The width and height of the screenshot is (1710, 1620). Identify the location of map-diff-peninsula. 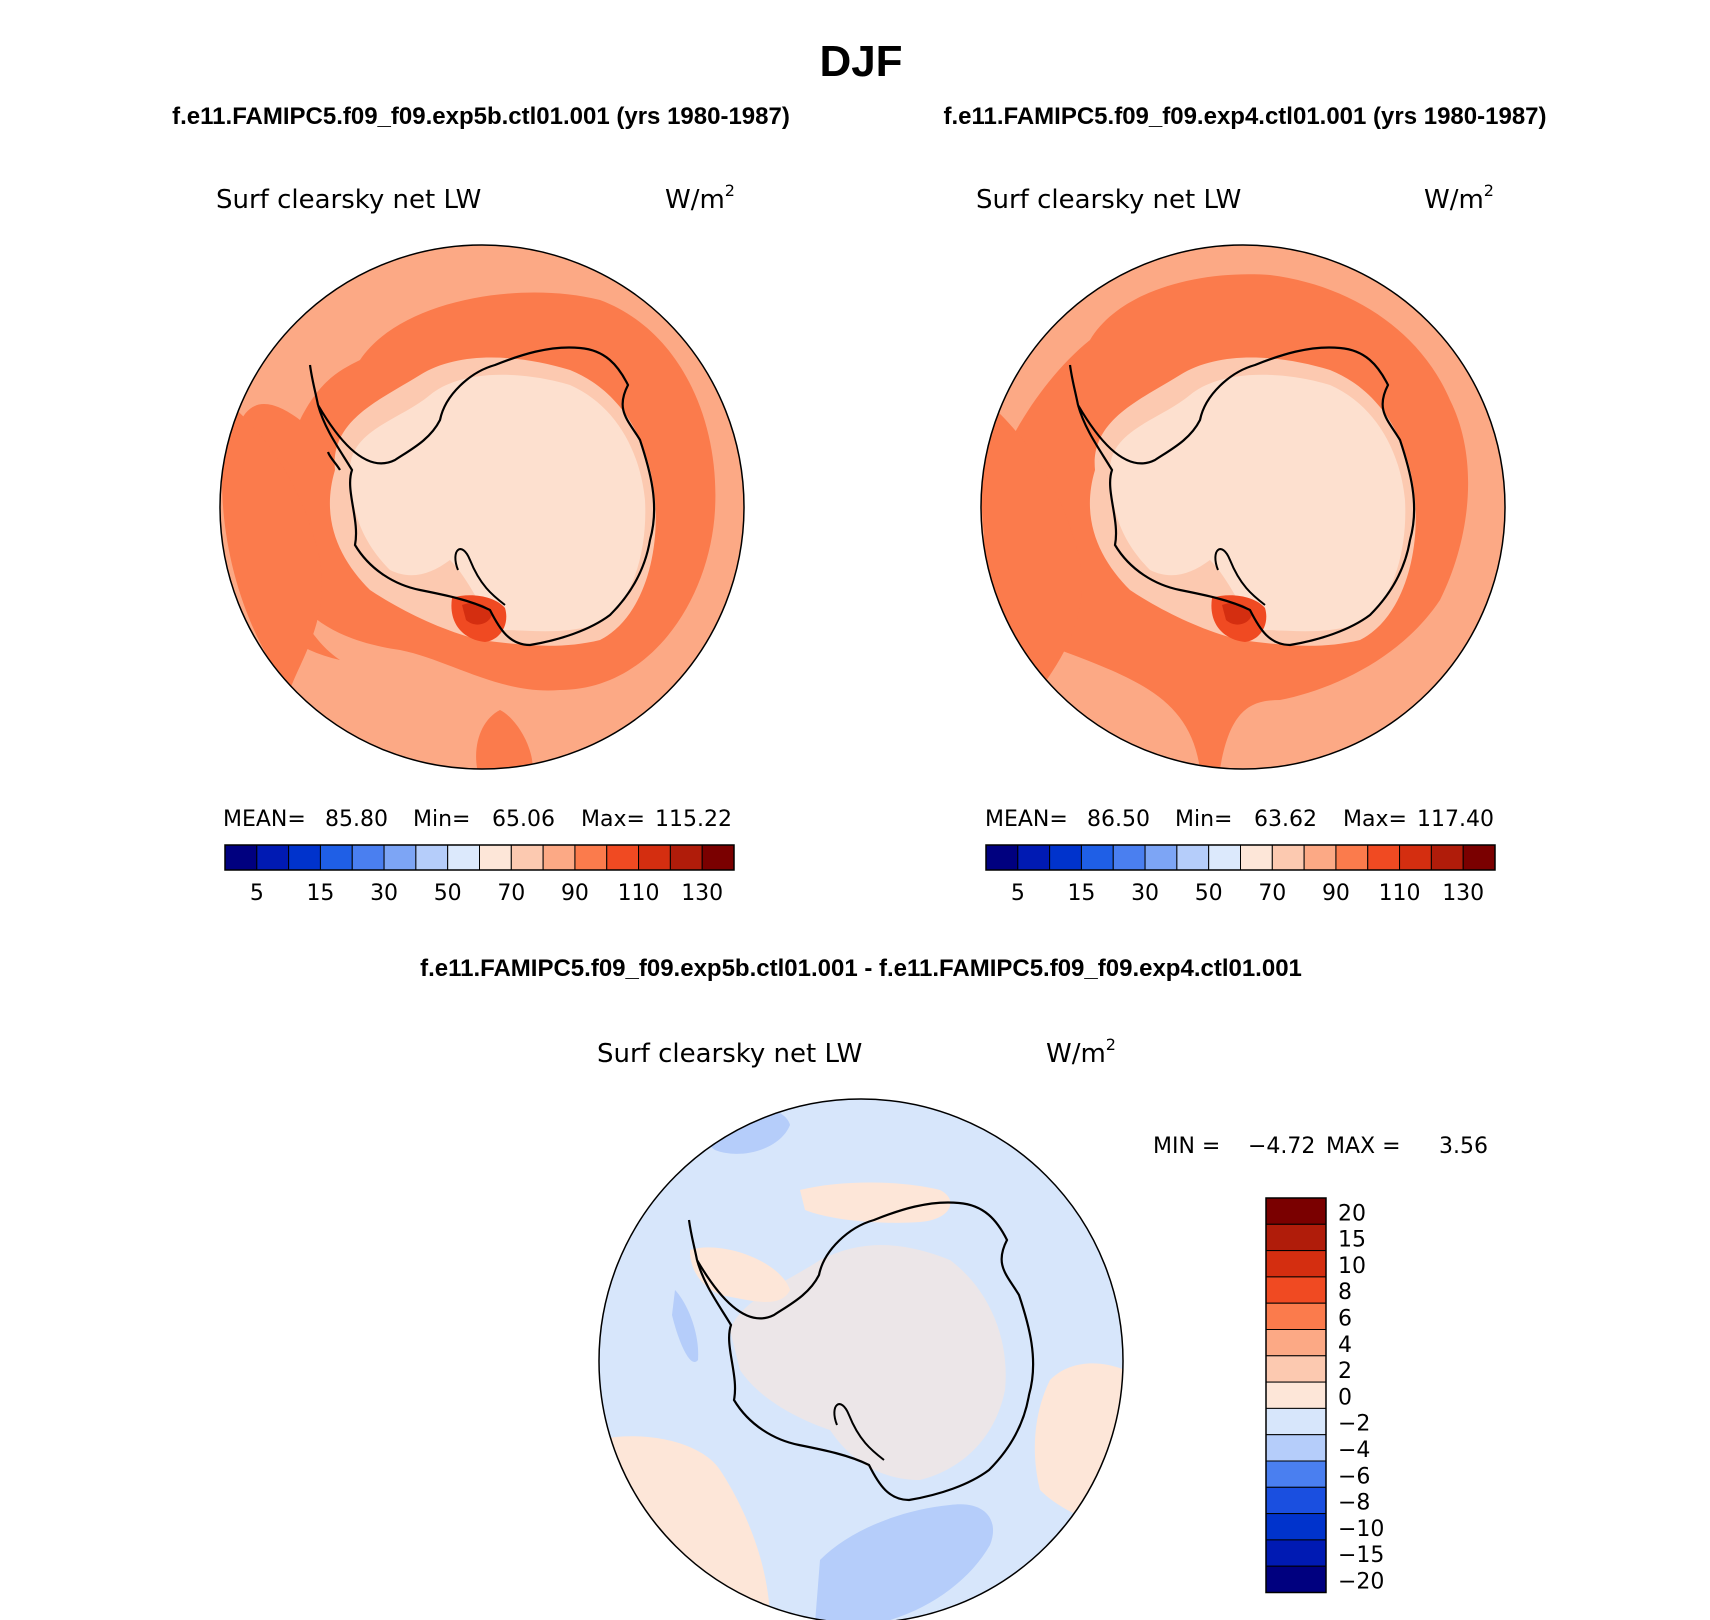
(693, 1240).